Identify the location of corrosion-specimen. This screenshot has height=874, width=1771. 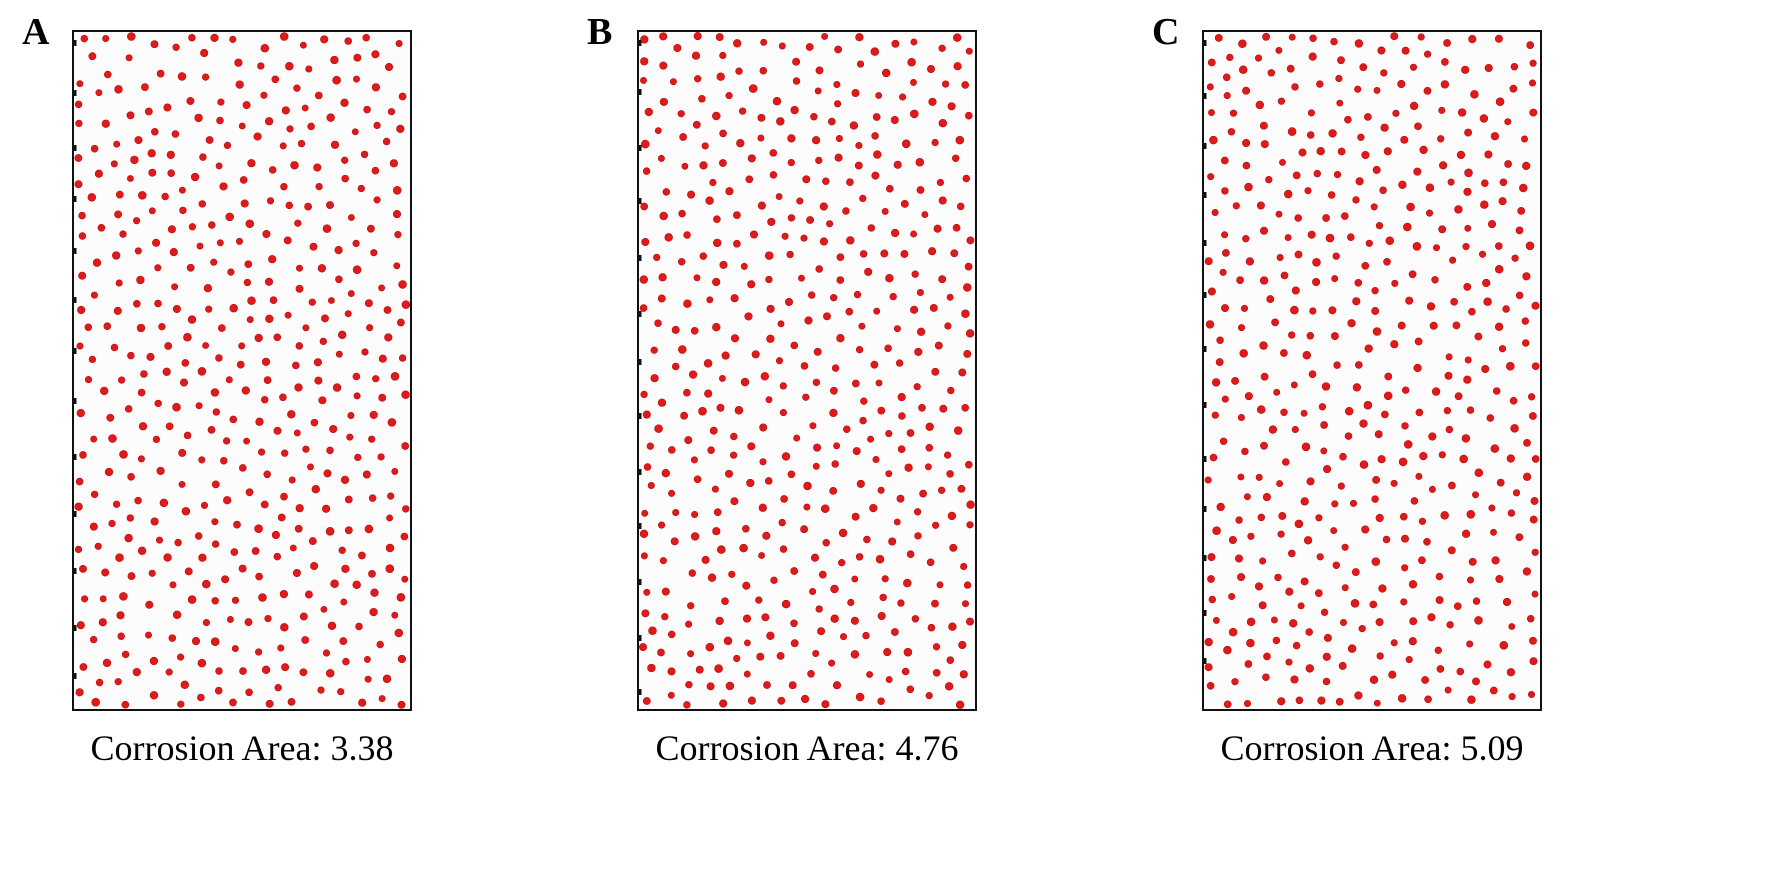
(242, 370).